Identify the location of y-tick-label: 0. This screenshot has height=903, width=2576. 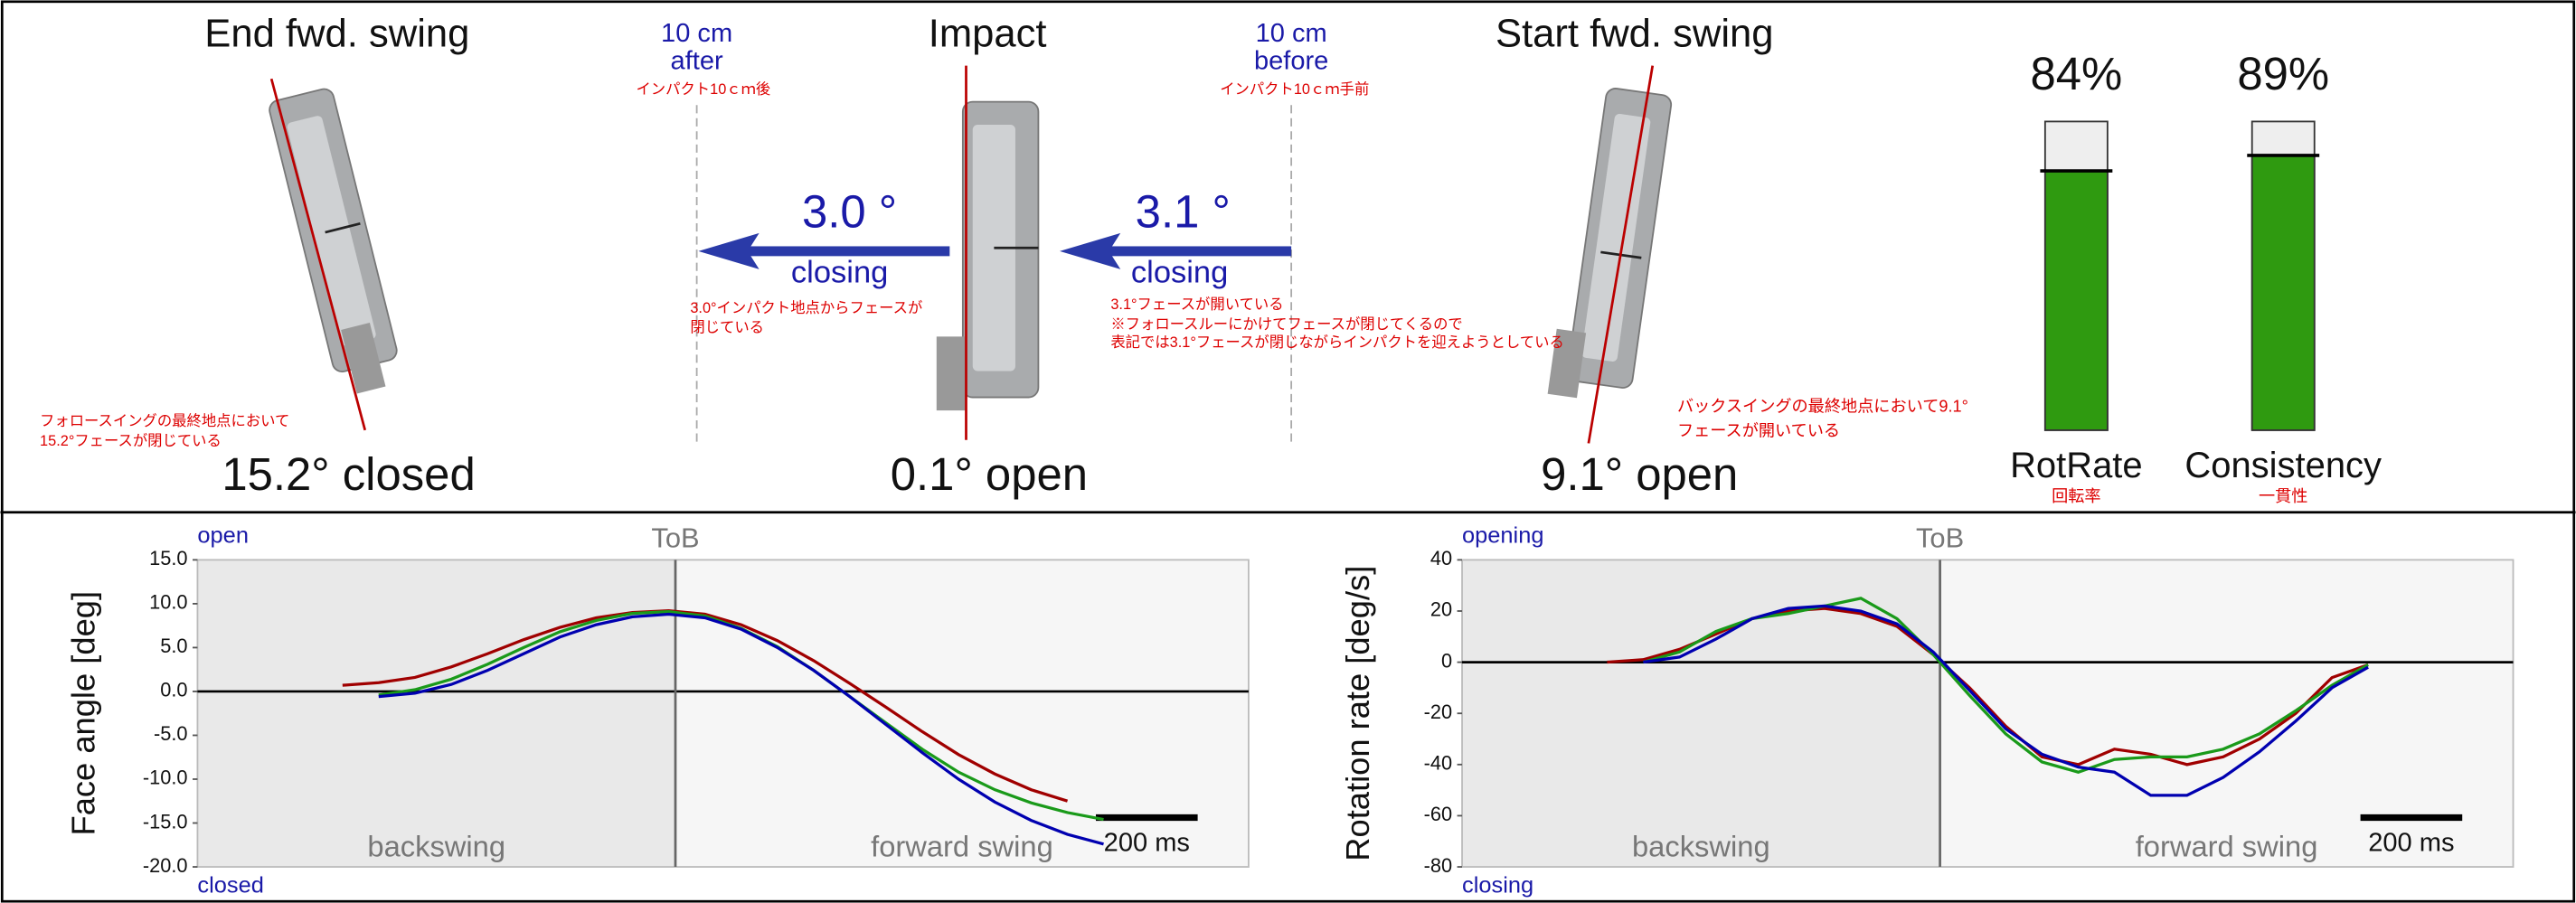
(1446, 660).